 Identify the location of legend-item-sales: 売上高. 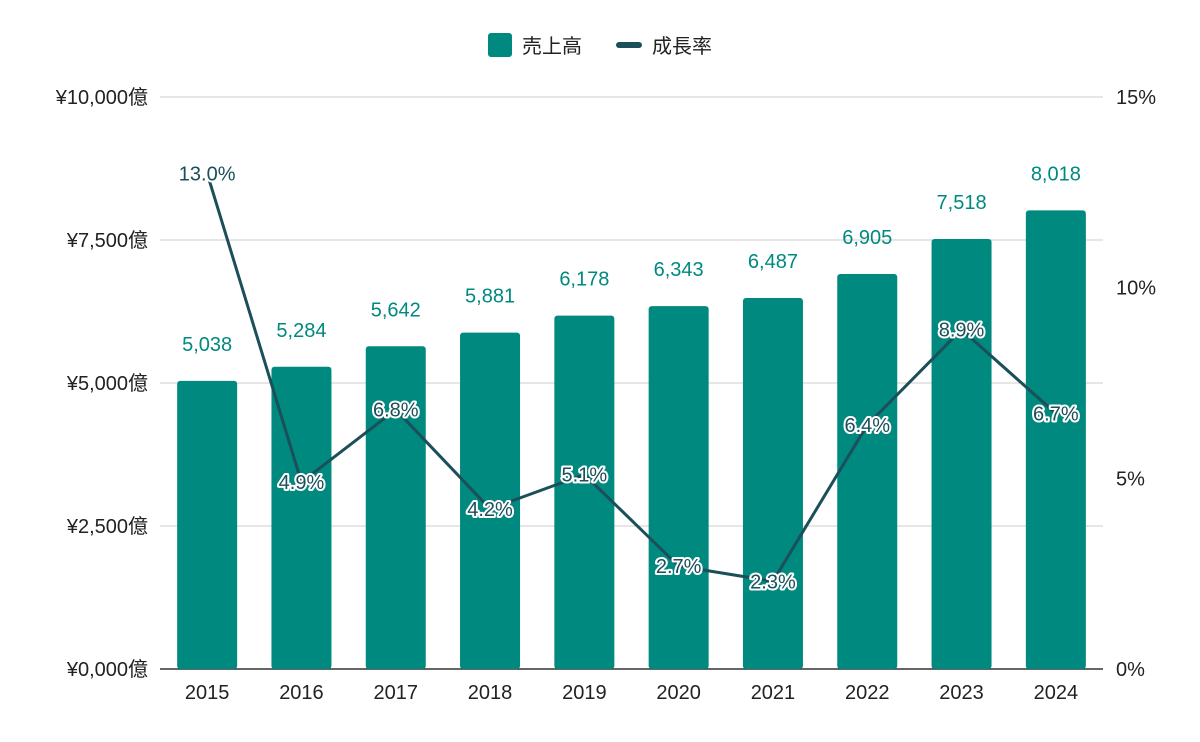
(535, 44).